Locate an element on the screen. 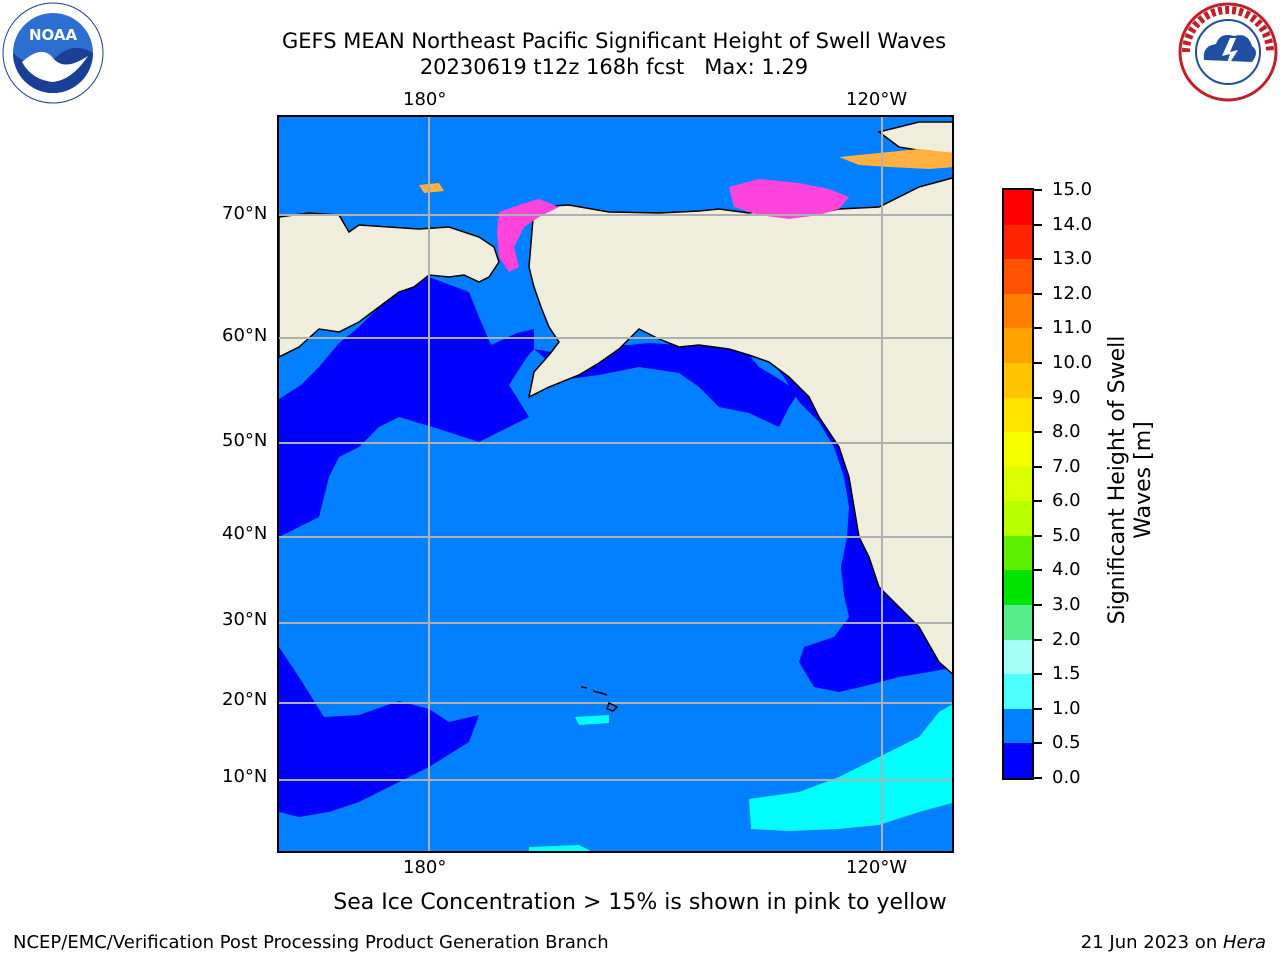  colorbar-tick-label: 4.0 is located at coordinates (1066, 570).